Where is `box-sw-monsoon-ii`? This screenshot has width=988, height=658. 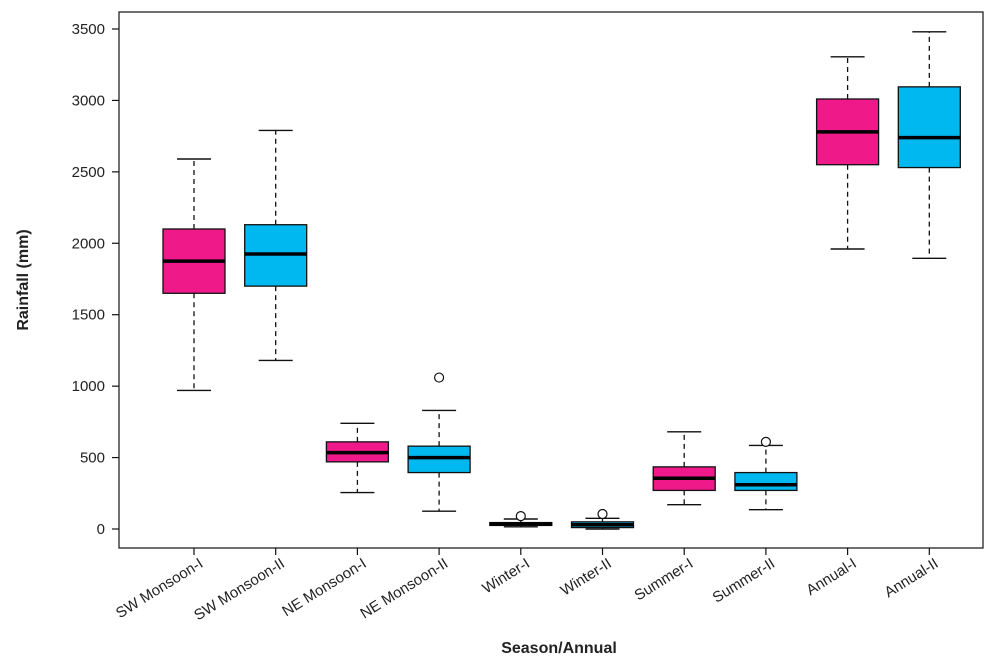 box-sw-monsoon-ii is located at coordinates (276, 245).